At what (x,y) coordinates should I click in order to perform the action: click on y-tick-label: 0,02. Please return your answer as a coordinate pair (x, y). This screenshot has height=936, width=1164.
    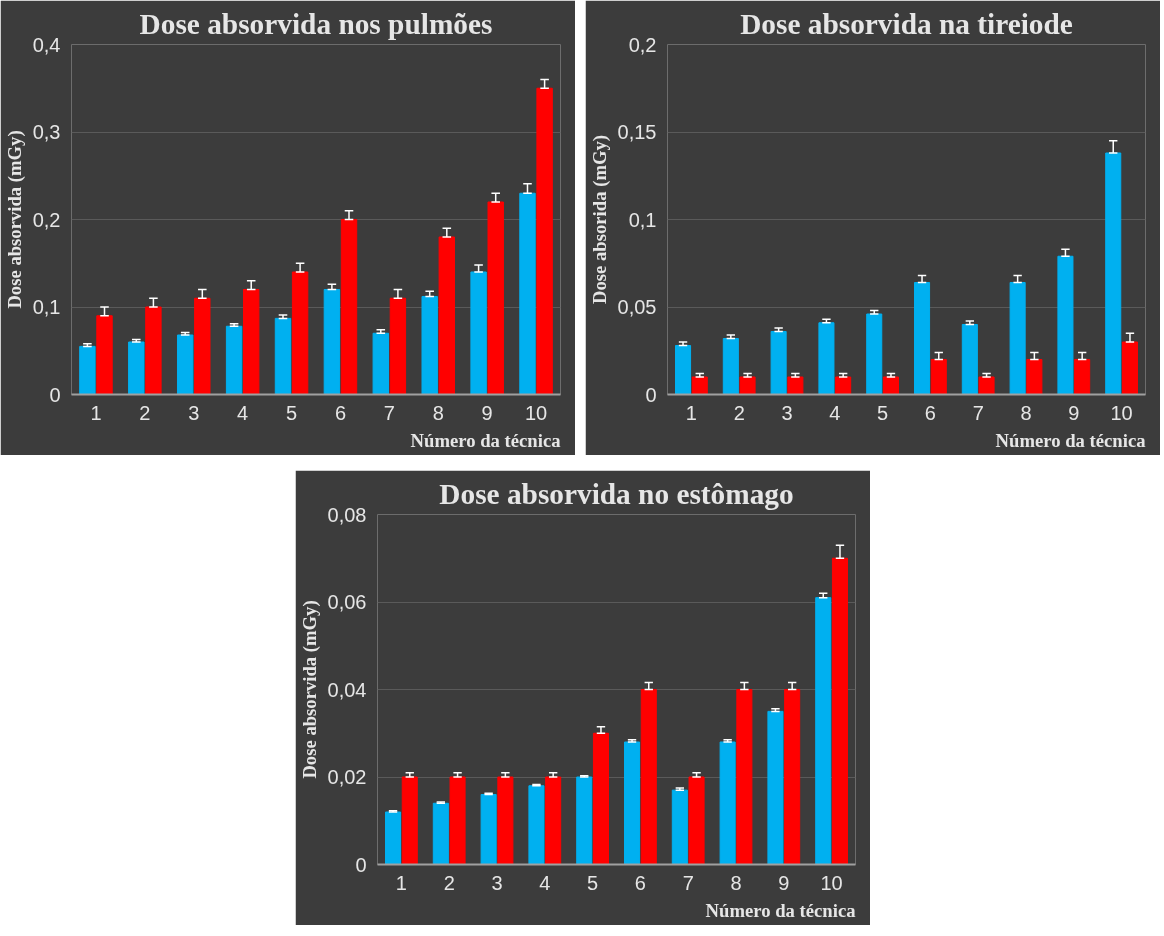
    Looking at the image, I should click on (347, 777).